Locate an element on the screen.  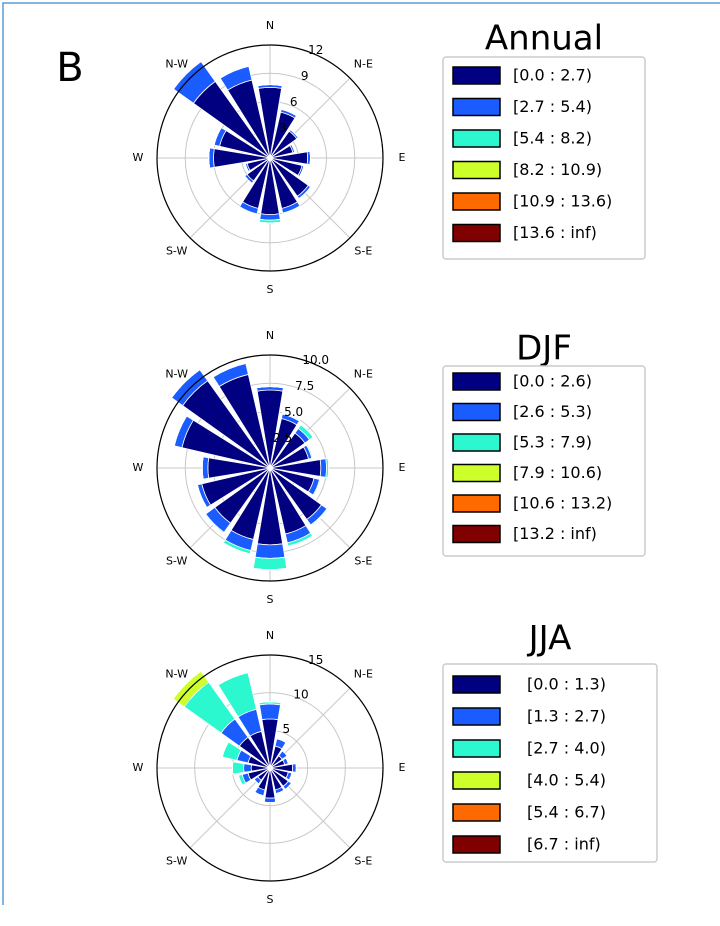
radial-tick-label: 5 is located at coordinates (286, 729).